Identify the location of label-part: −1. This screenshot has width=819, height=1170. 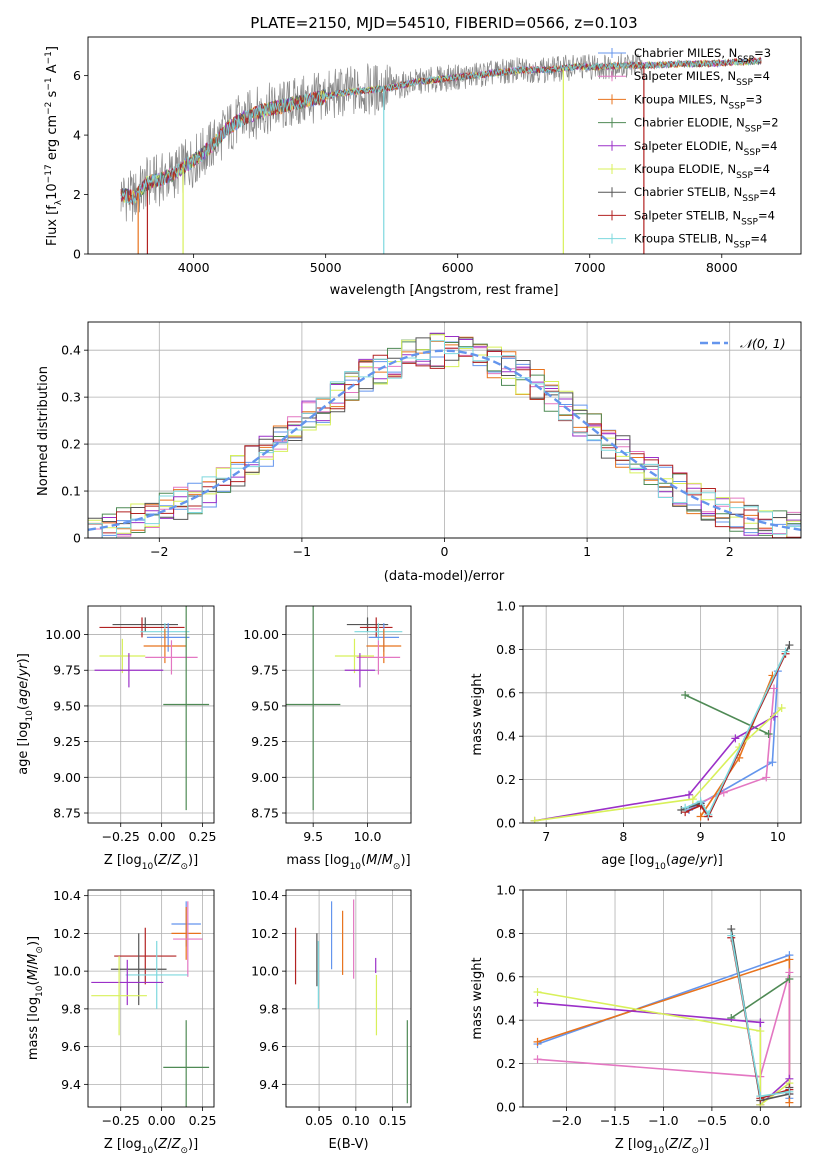
(49, 83).